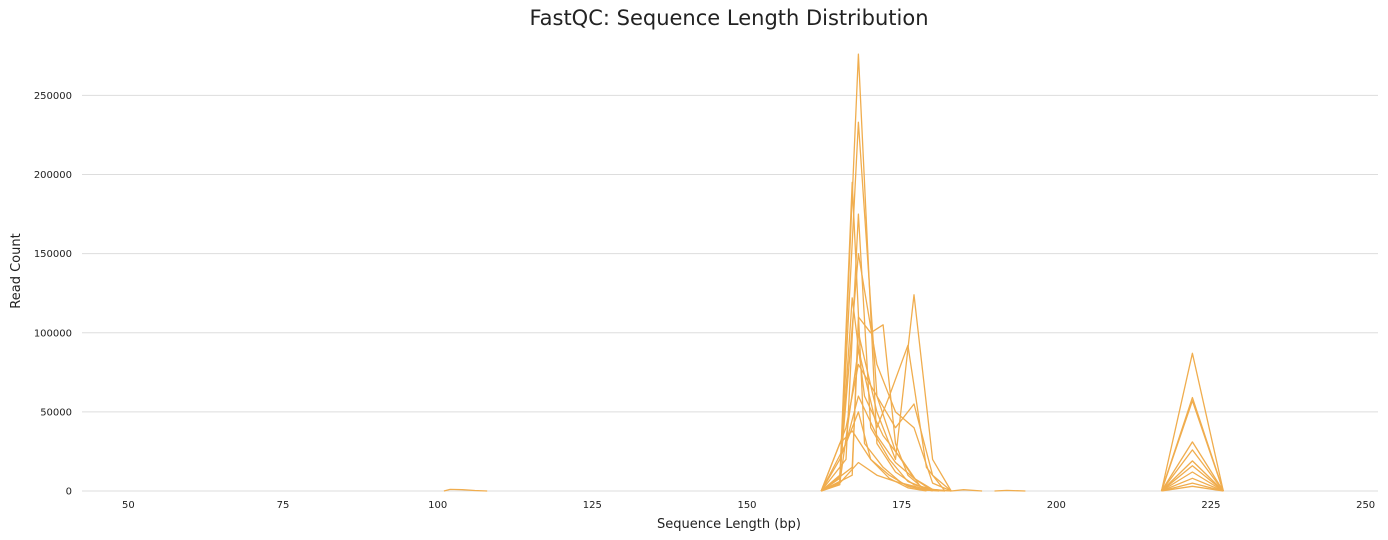  What do you see at coordinates (729, 524) in the screenshot?
I see `x-axis-label: Sequence Length (bp)` at bounding box center [729, 524].